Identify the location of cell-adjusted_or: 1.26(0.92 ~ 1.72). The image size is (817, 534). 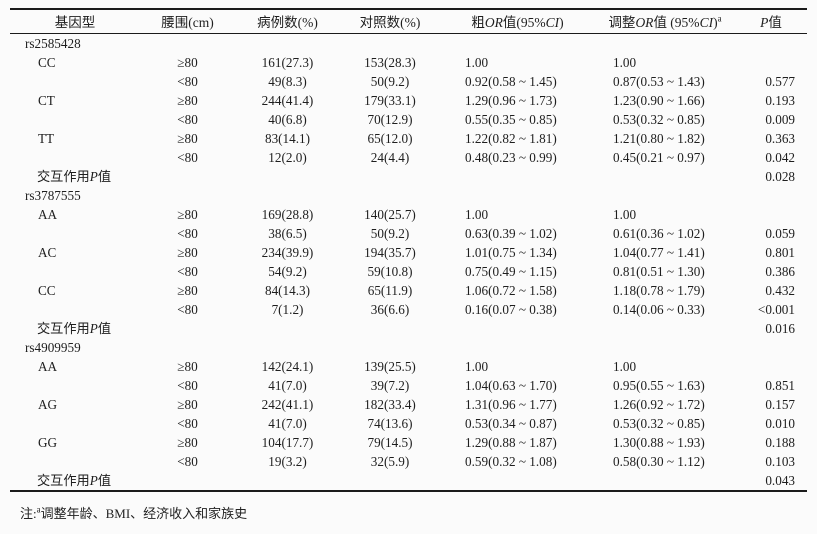
(659, 404).